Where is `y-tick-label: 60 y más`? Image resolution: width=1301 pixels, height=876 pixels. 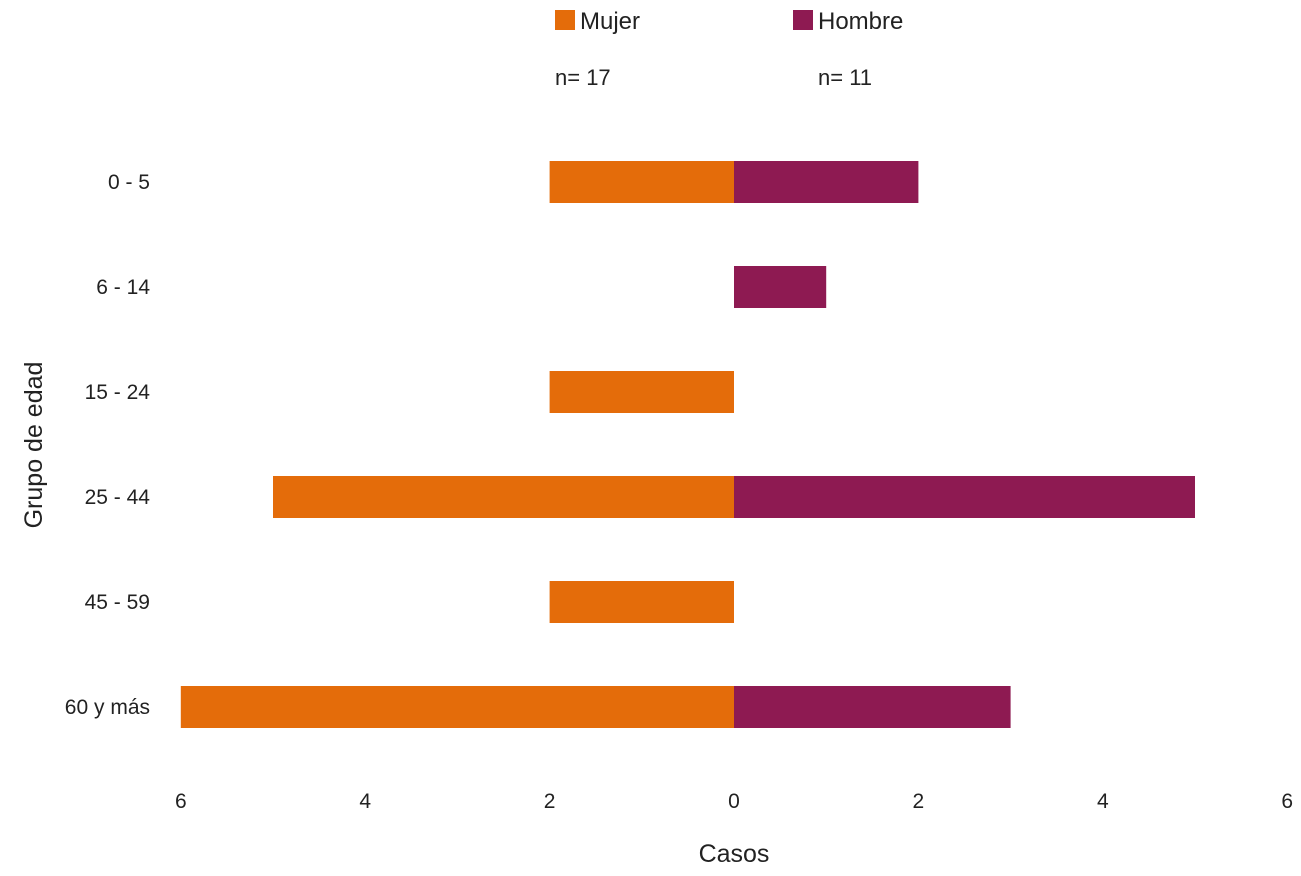 y-tick-label: 60 y más is located at coordinates (107, 707).